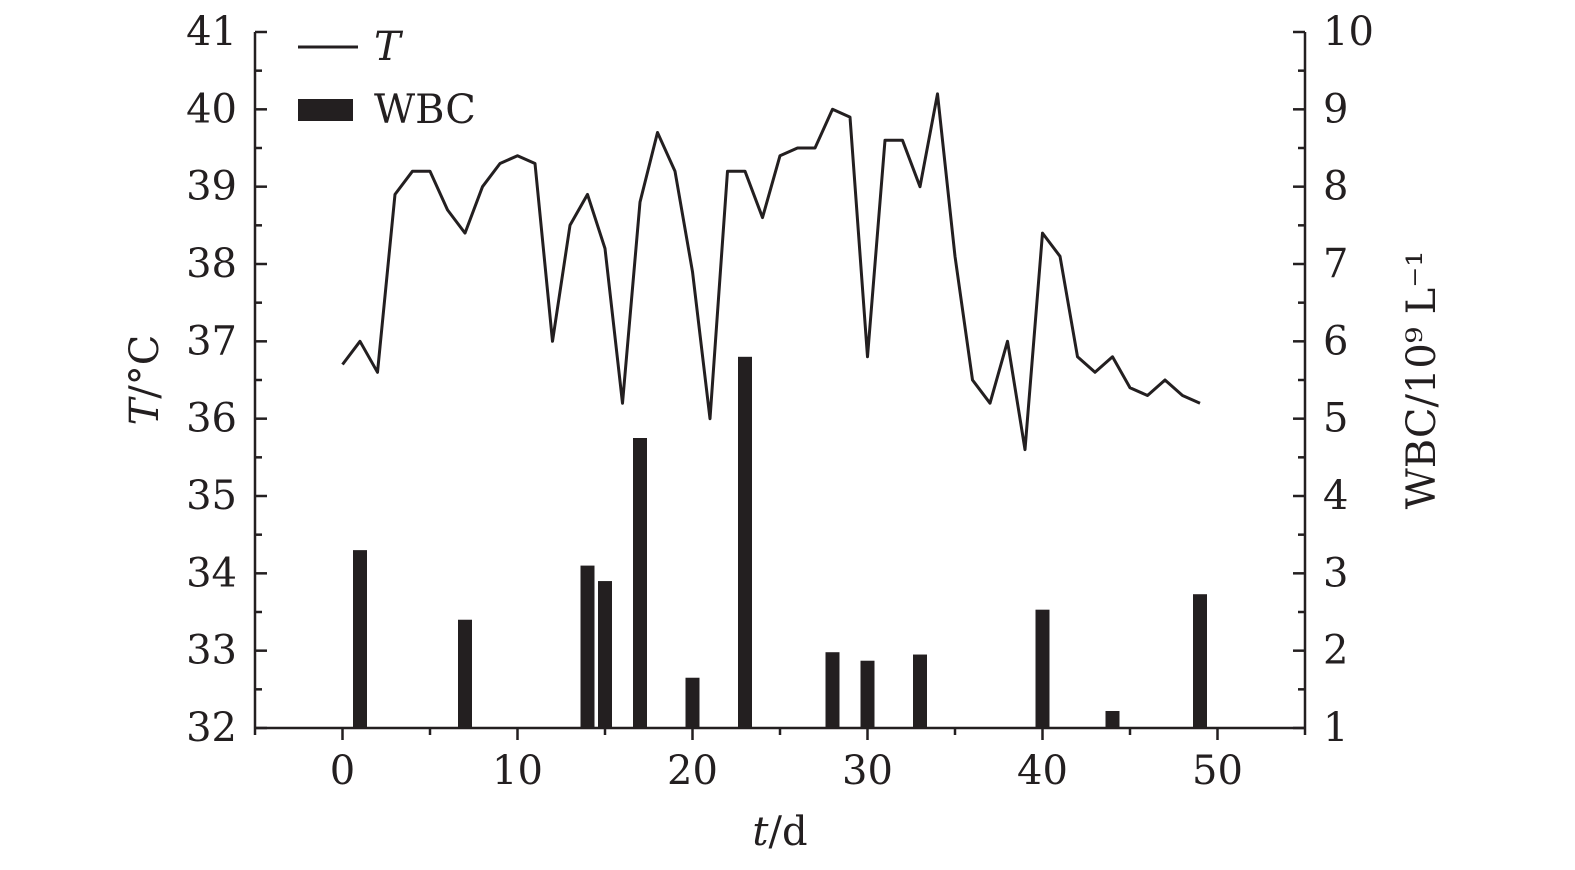 Image resolution: width=1575 pixels, height=870 pixels. Describe the element at coordinates (1217, 771) in the screenshot. I see `x-tick-label: 50` at that location.